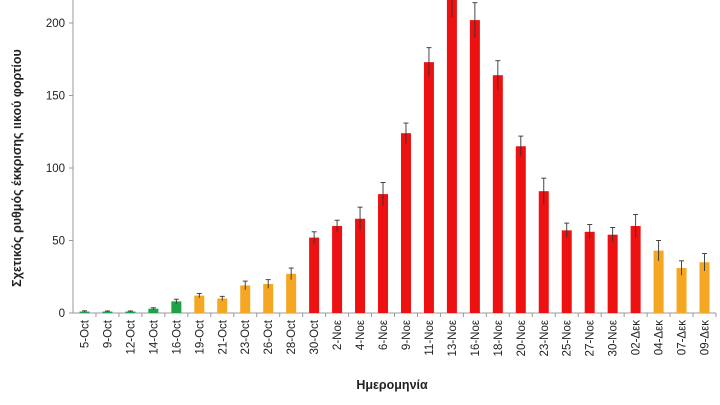 This screenshot has height=405, width=720. What do you see at coordinates (246, 336) in the screenshot?
I see `x-tick-label: 23-Oct` at bounding box center [246, 336].